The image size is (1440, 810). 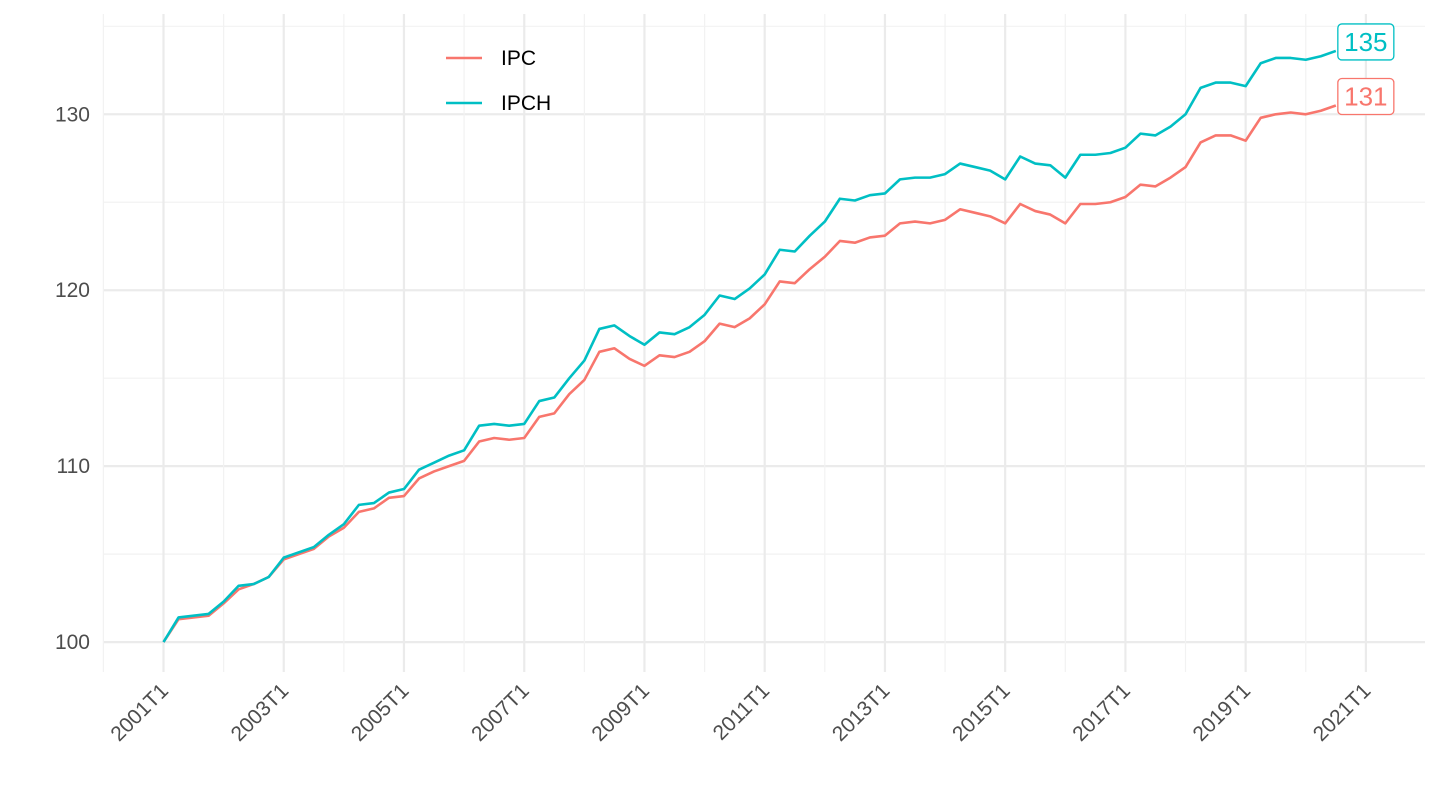 What do you see at coordinates (1342, 712) in the screenshot?
I see `x-tick-label: 2021T1` at bounding box center [1342, 712].